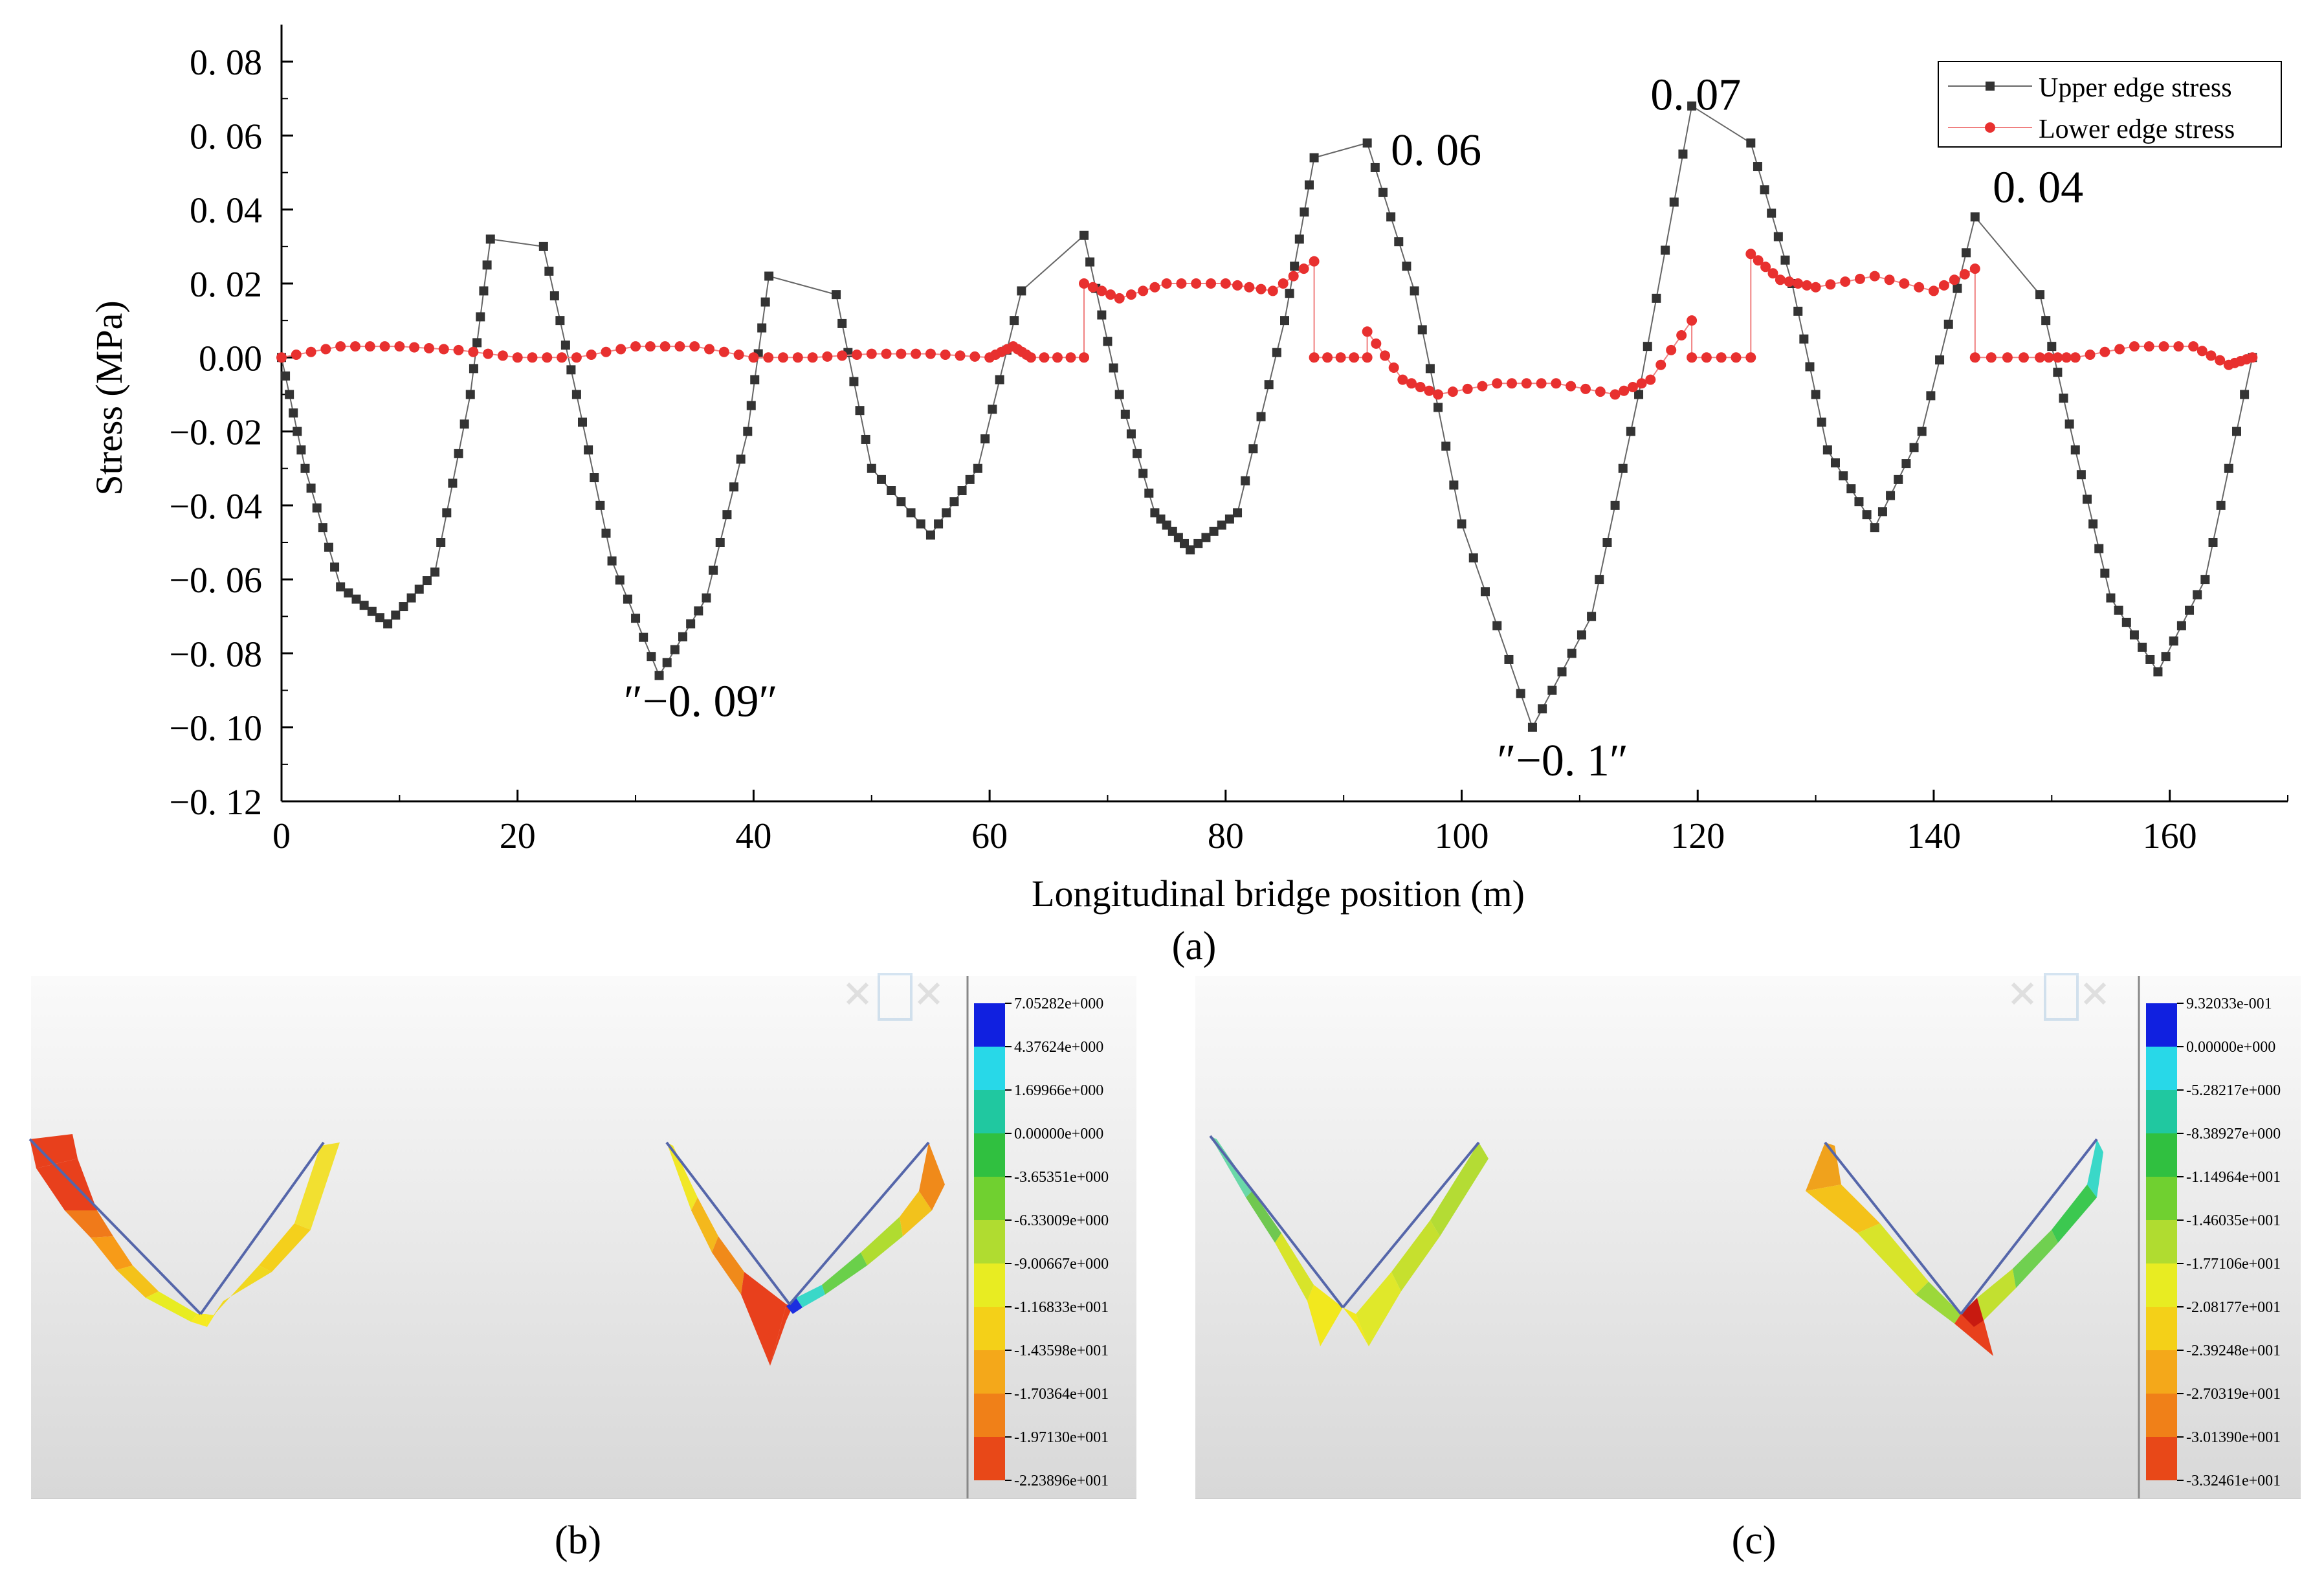 Image resolution: width=2324 pixels, height=1580 pixels. Describe the element at coordinates (1990, 127) in the screenshot. I see `legend-marker` at that location.